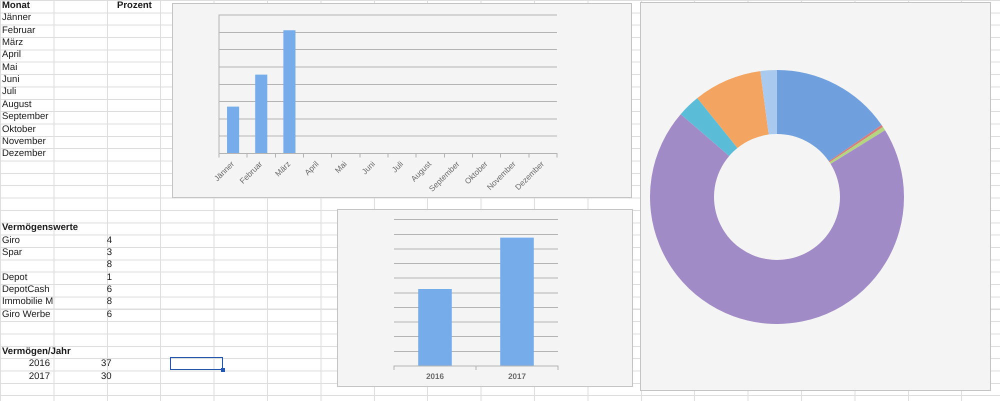  I want to click on text: April, so click(12, 55).